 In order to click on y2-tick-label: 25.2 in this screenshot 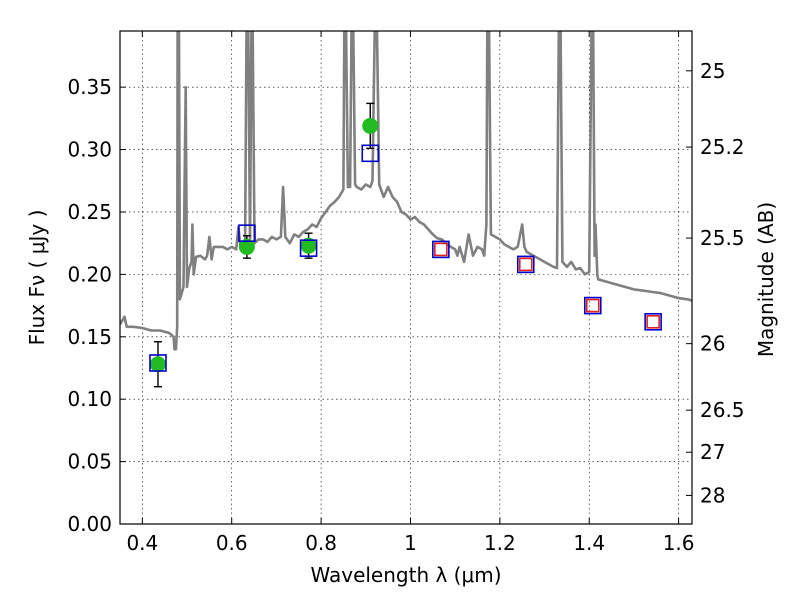, I will do `click(722, 147)`.